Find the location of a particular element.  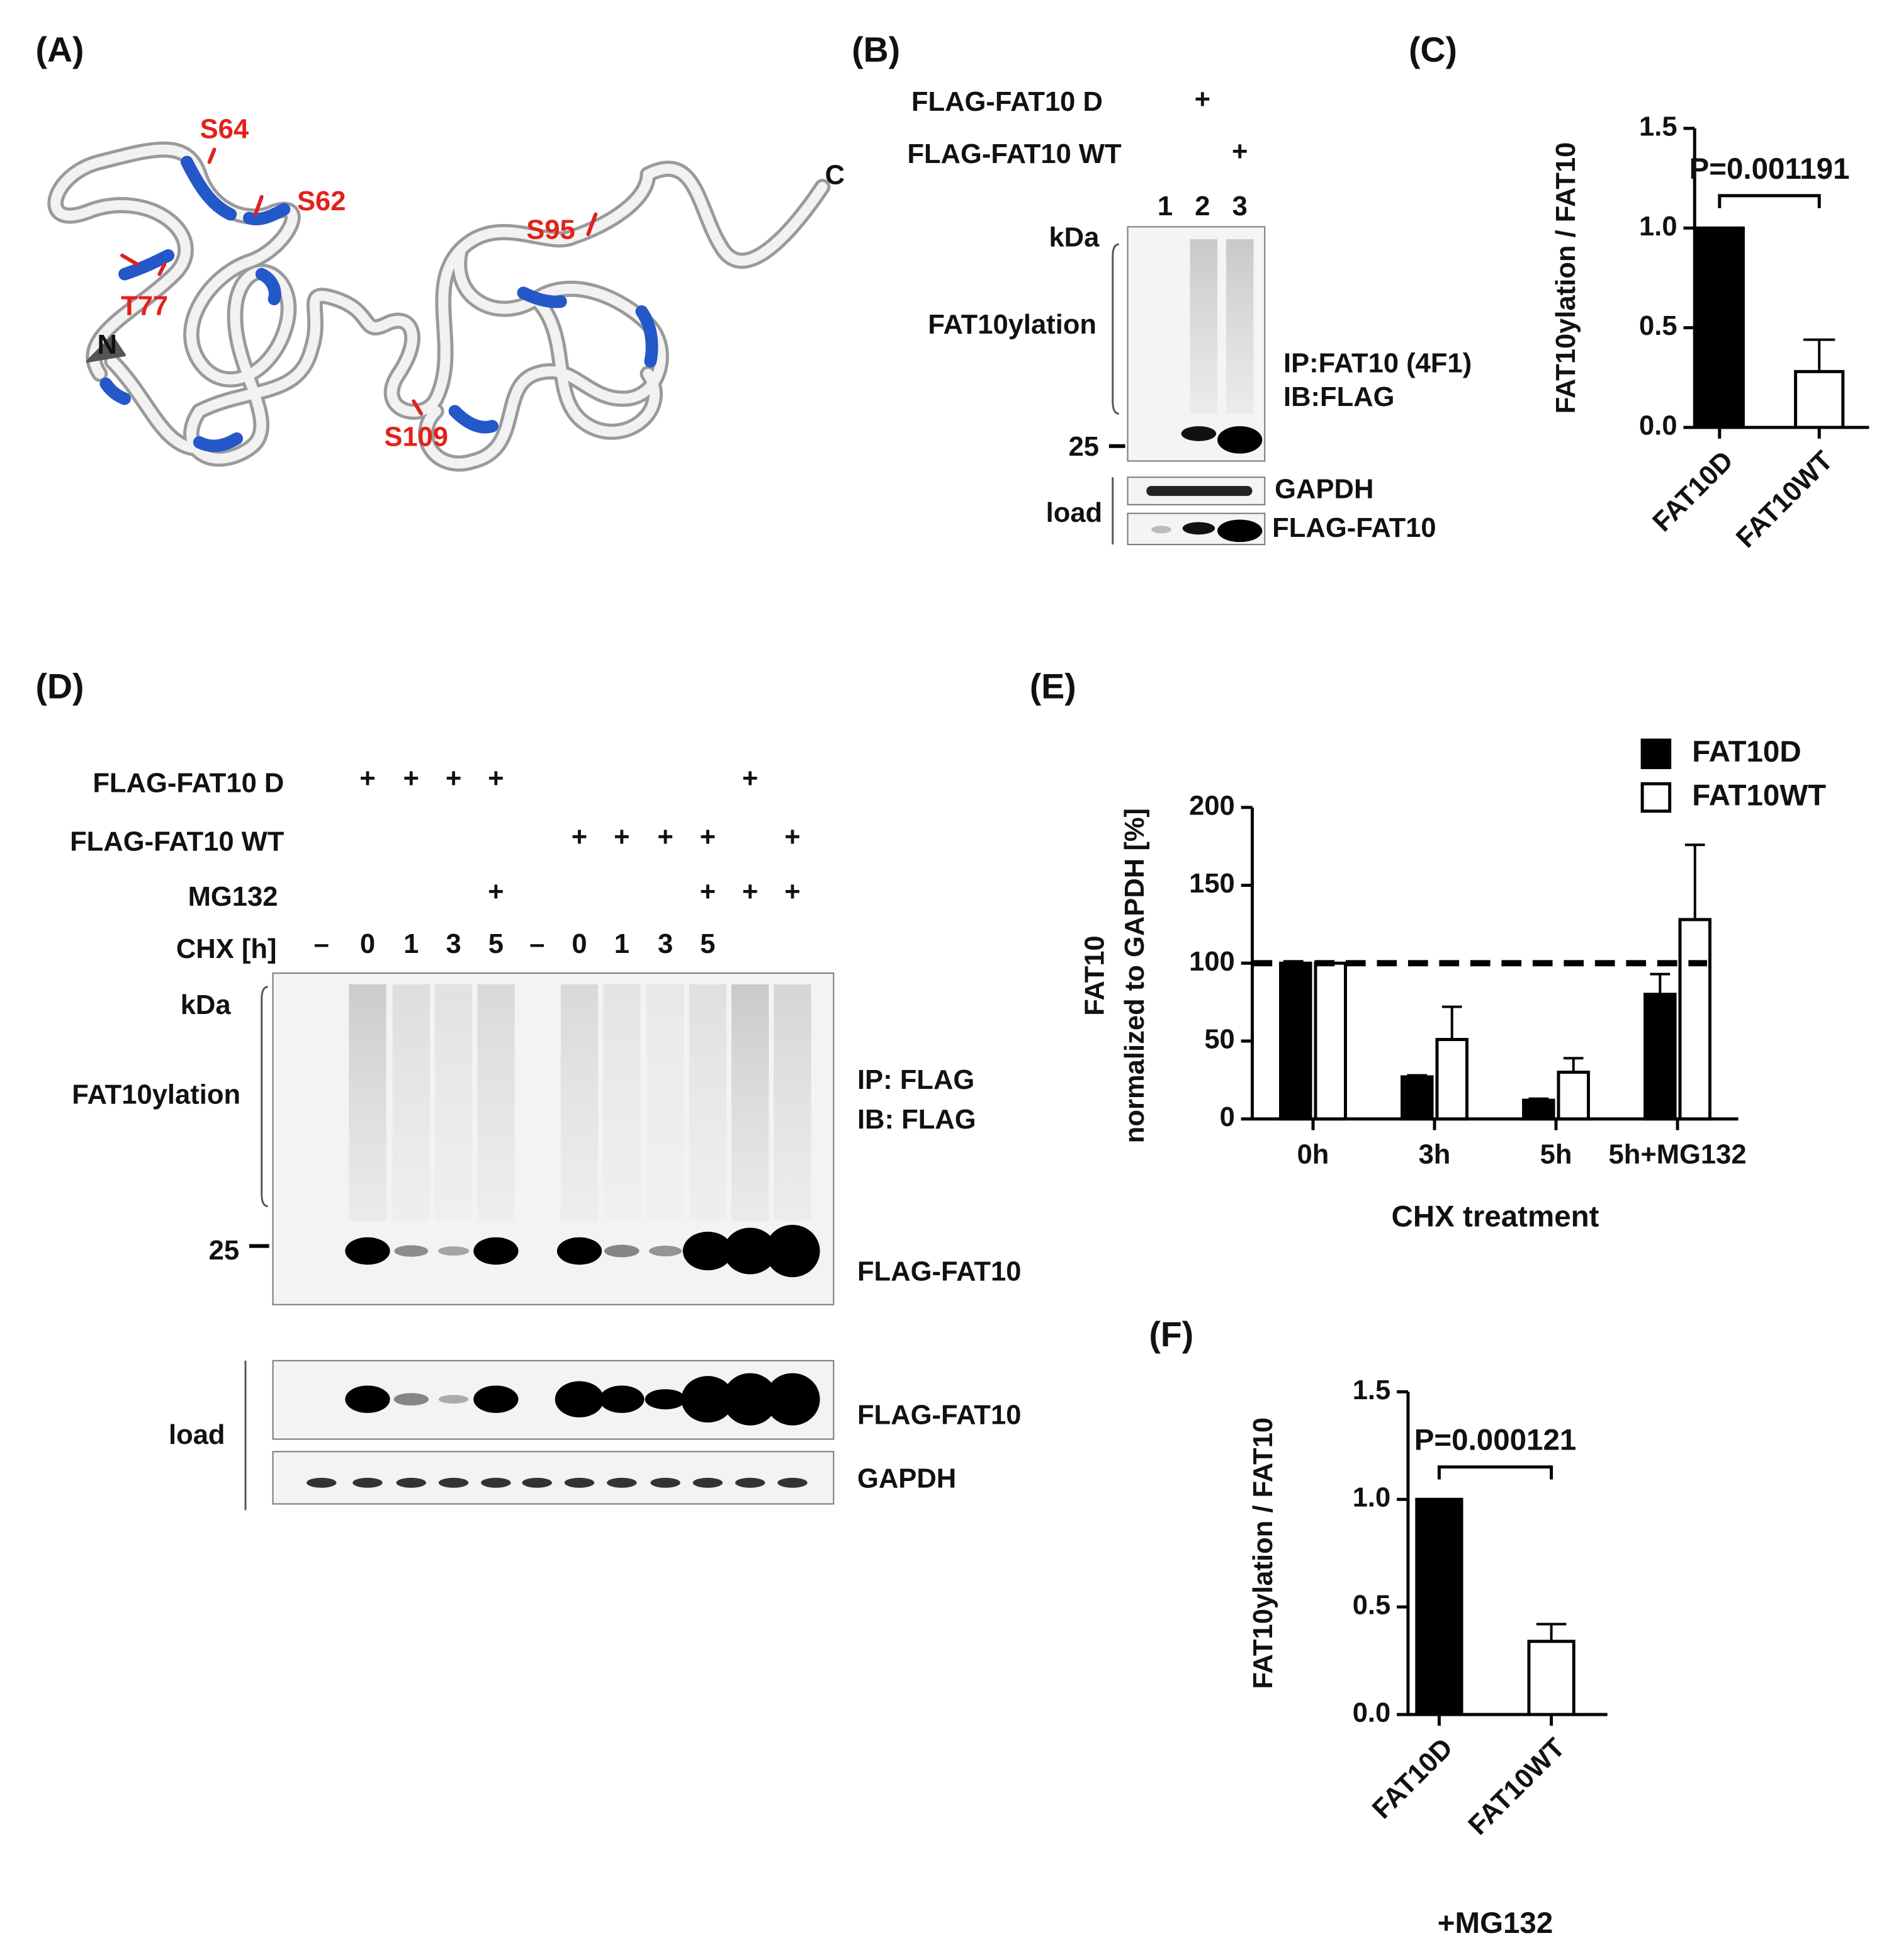

legend-label: FAT10WT is located at coordinates (1759, 796).